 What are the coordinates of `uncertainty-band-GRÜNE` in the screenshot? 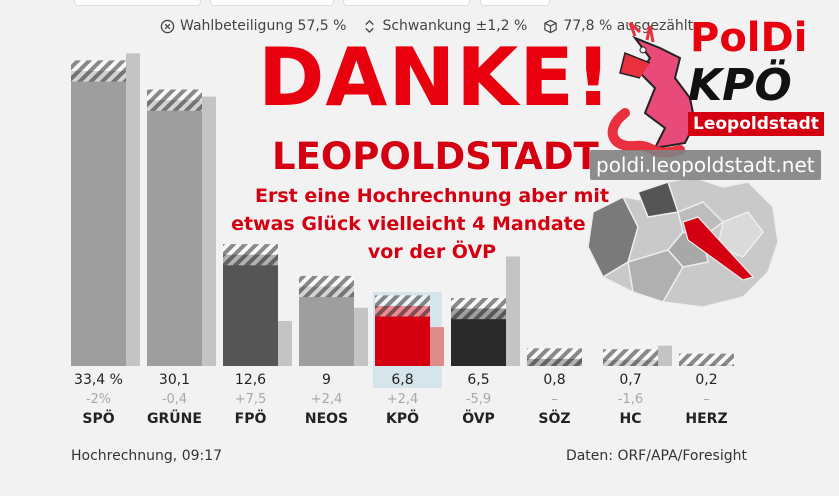 It's located at (174, 100).